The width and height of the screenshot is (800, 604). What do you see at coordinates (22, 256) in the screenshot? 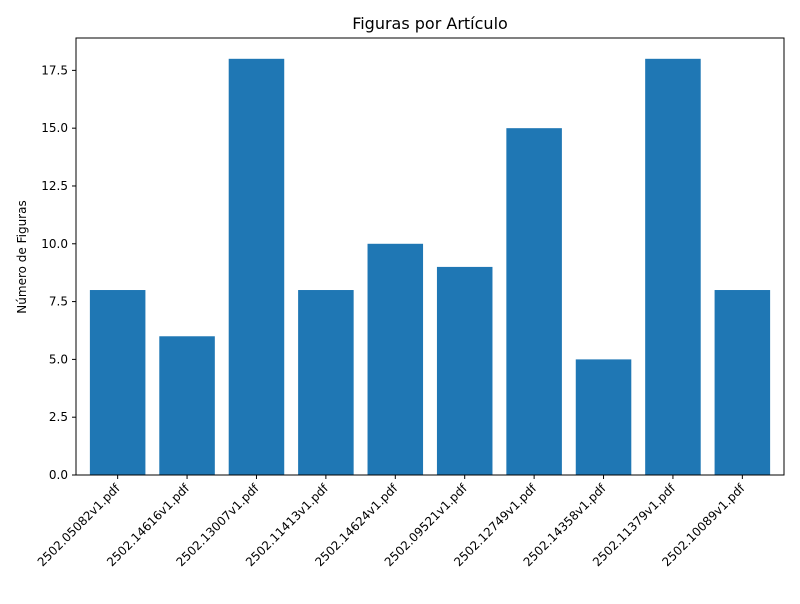
I see `y-axis-label: Número de Figuras` at bounding box center [22, 256].